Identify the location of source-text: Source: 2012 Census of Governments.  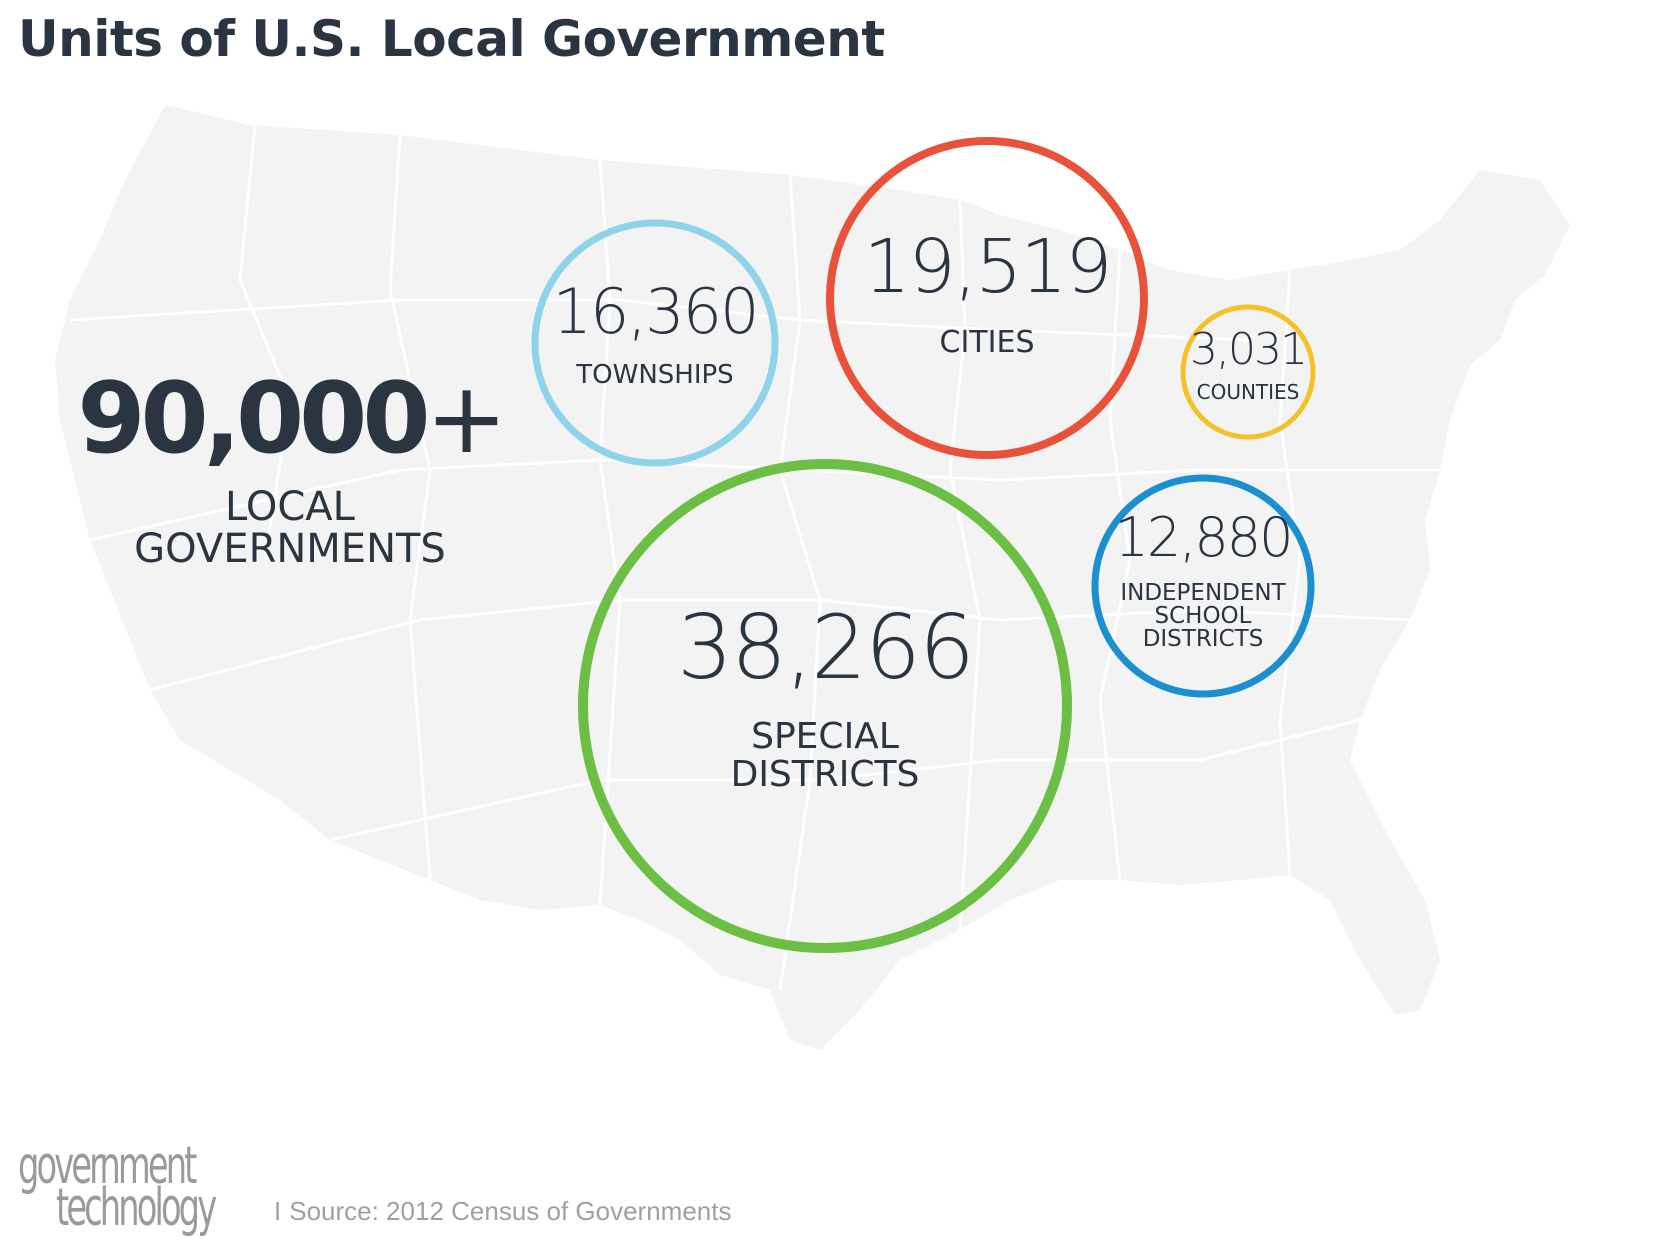
(510, 1211).